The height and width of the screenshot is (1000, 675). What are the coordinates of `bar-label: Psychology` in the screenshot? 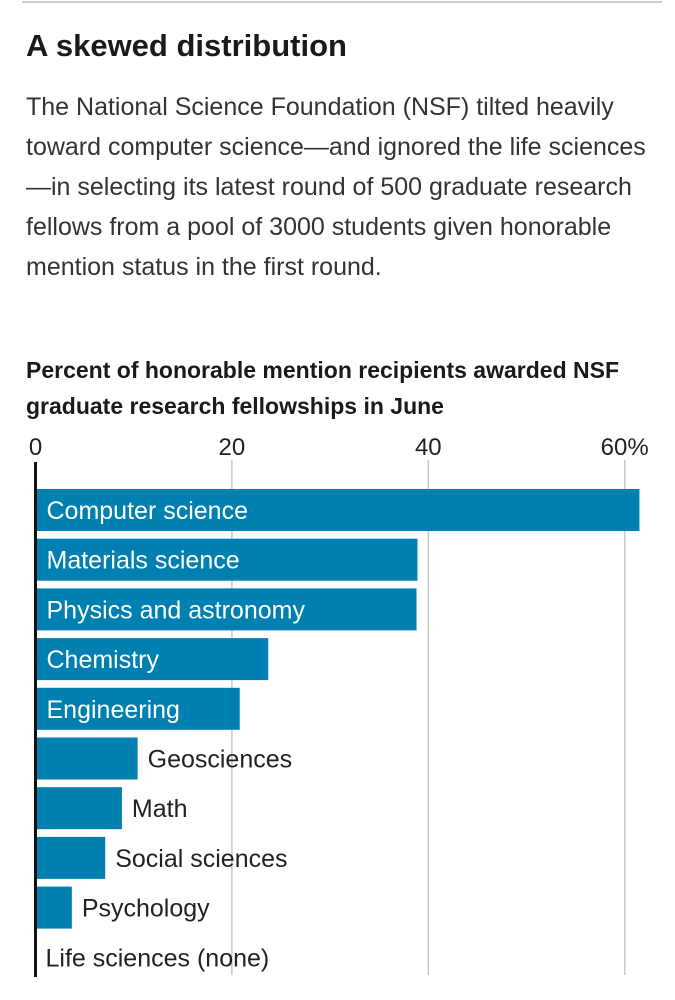 It's located at (146, 909).